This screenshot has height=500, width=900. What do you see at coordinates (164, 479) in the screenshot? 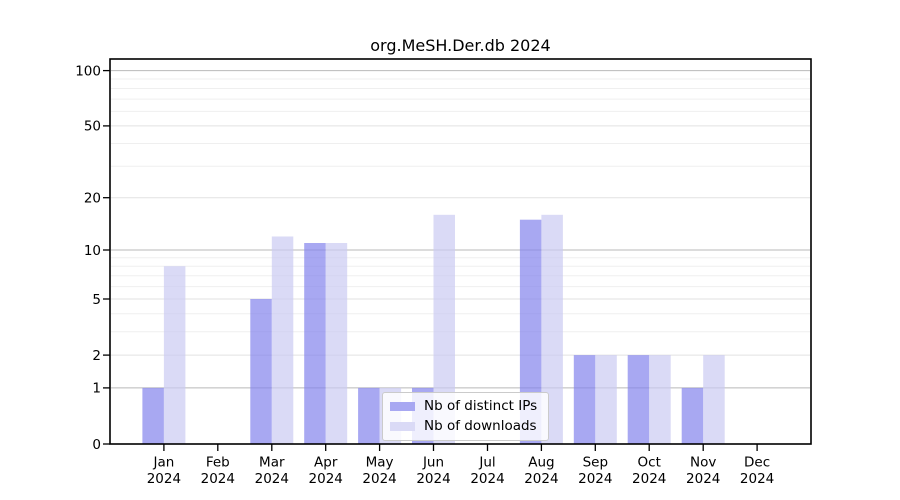
I see `x-tick-label-year-jan: 2024` at bounding box center [164, 479].